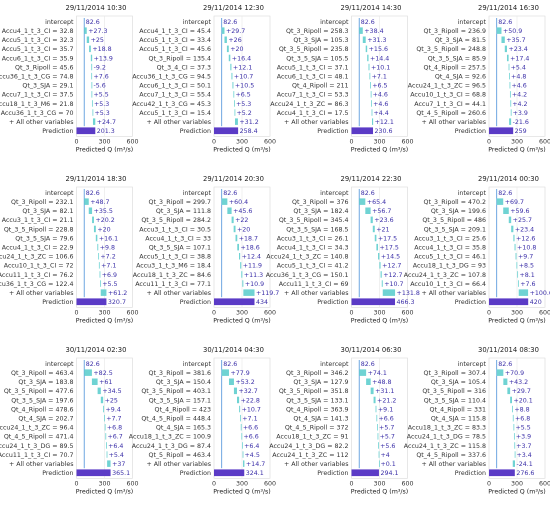  I want to click on row-label: Qt_3_SJA = 82.1, so click(47, 211).